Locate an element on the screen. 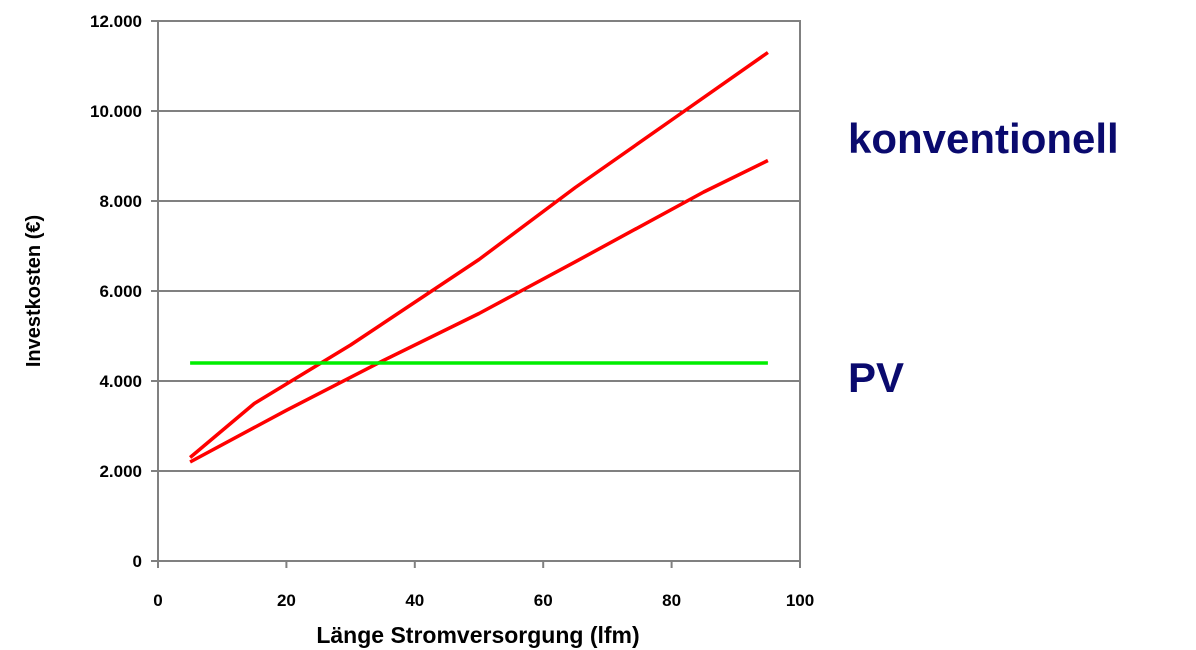 Image resolution: width=1196 pixels, height=650 pixels. y-axis-title: Investkosten (€) is located at coordinates (34, 291).